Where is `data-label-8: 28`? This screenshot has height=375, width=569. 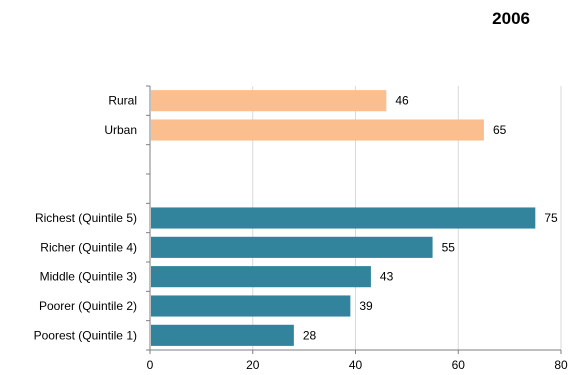 data-label-8: 28 is located at coordinates (310, 335).